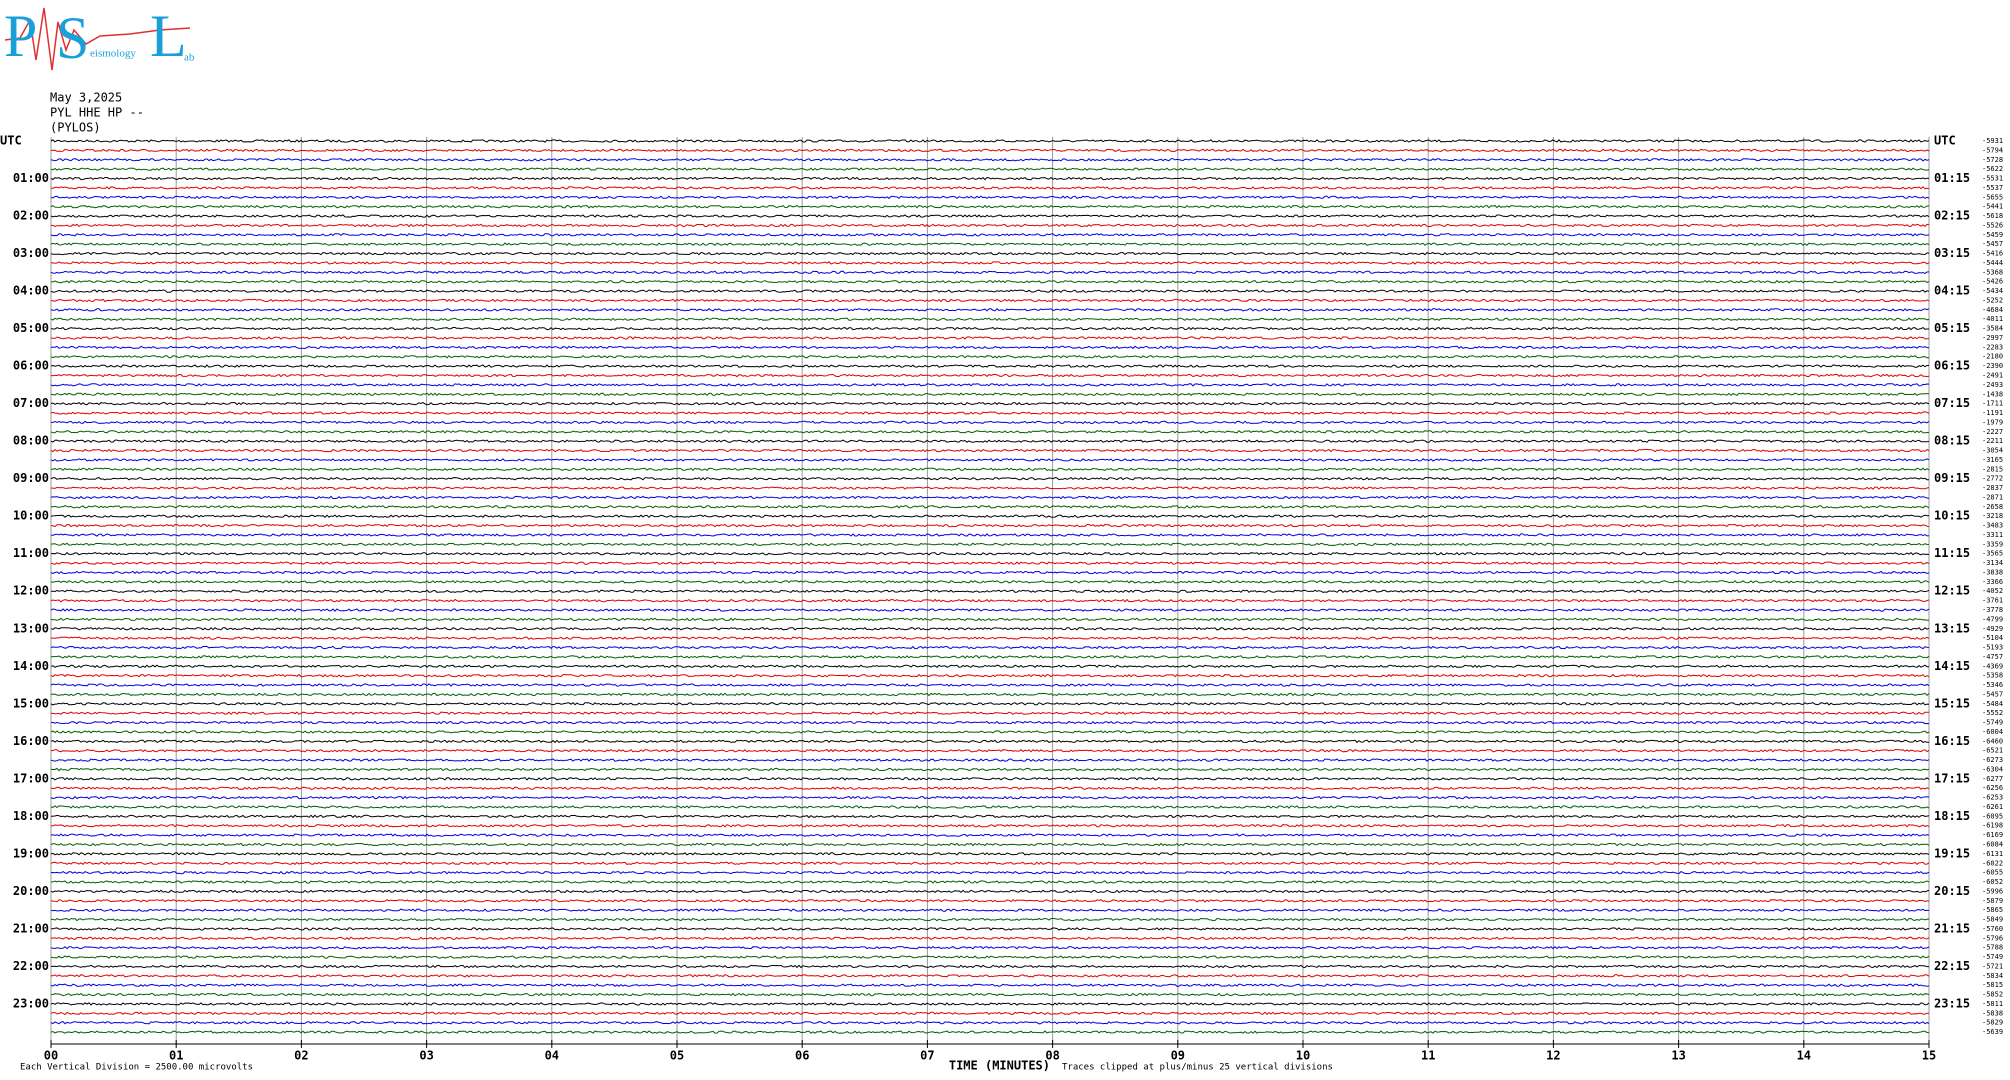 This screenshot has width=2010, height=1080. What do you see at coordinates (31, 741) in the screenshot?
I see `hour-label: 16:00` at bounding box center [31, 741].